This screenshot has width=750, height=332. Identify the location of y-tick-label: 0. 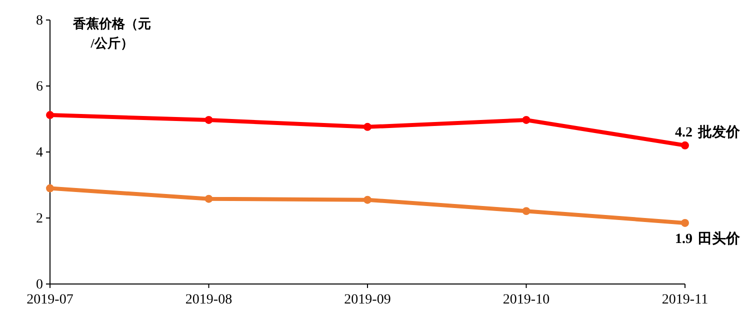
(39, 284).